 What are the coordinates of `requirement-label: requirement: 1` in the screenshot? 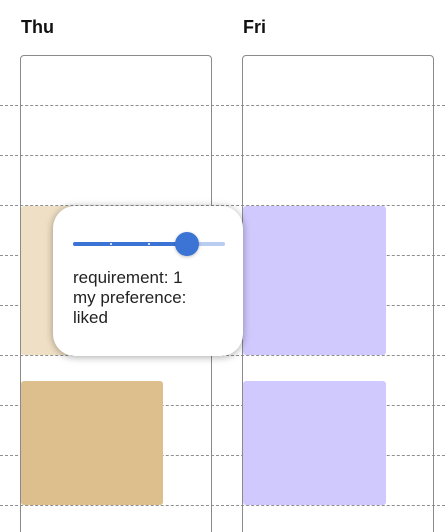 It's located at (153, 278).